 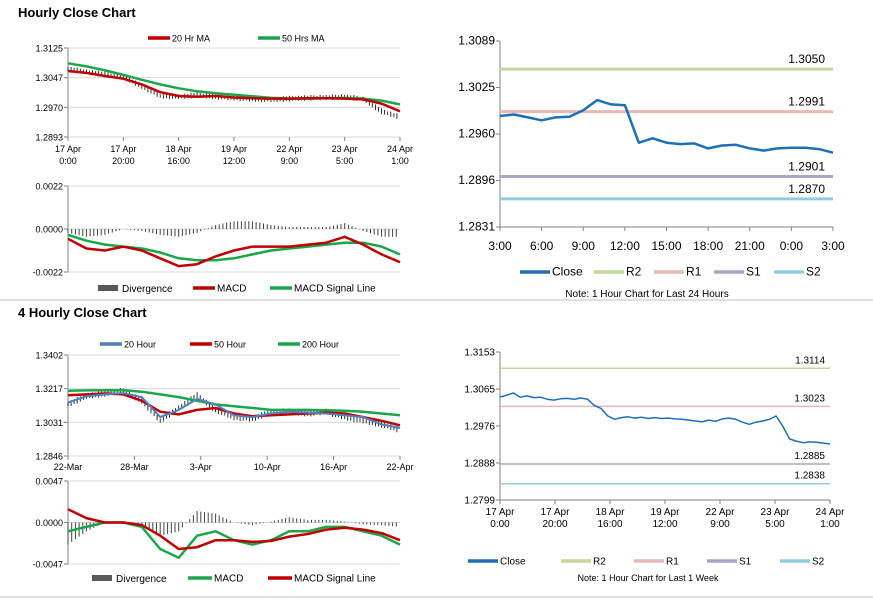 What do you see at coordinates (77, 12) in the screenshot?
I see `hourly-section-title: Hourly Close Chart` at bounding box center [77, 12].